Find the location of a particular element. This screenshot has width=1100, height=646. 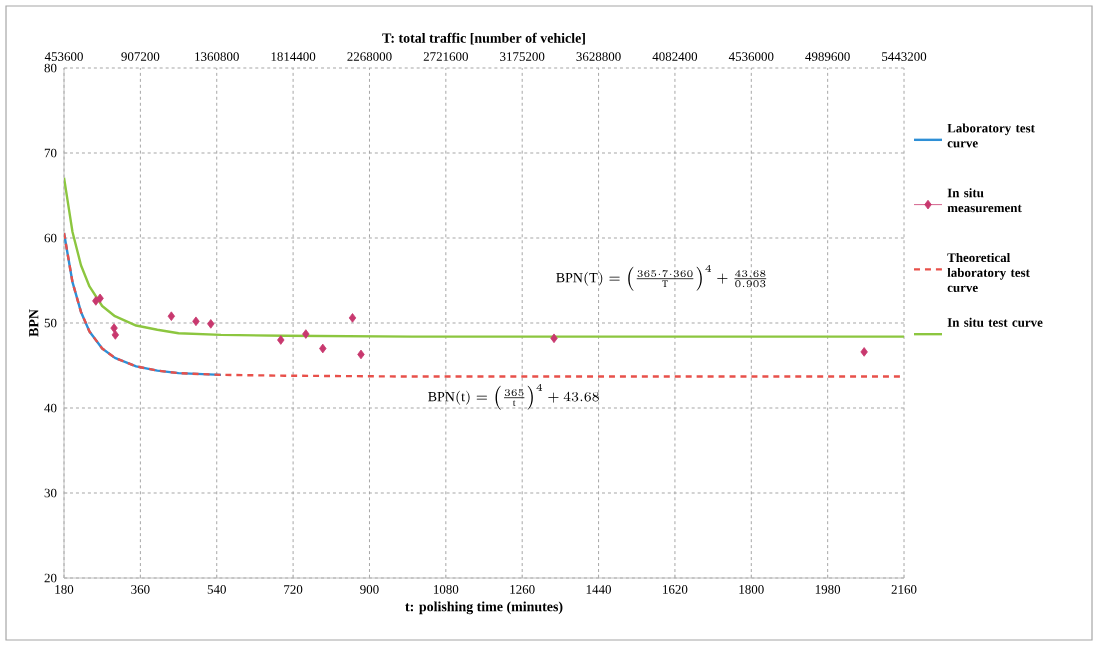

annotation: $\mathrm{BPN(T)}=\left(\frac{365\cdot 7\cdot 360}{\mathrm{T}}\right)^{4}+\frac{43.68}{0.903}$ is located at coordinates (661, 277).